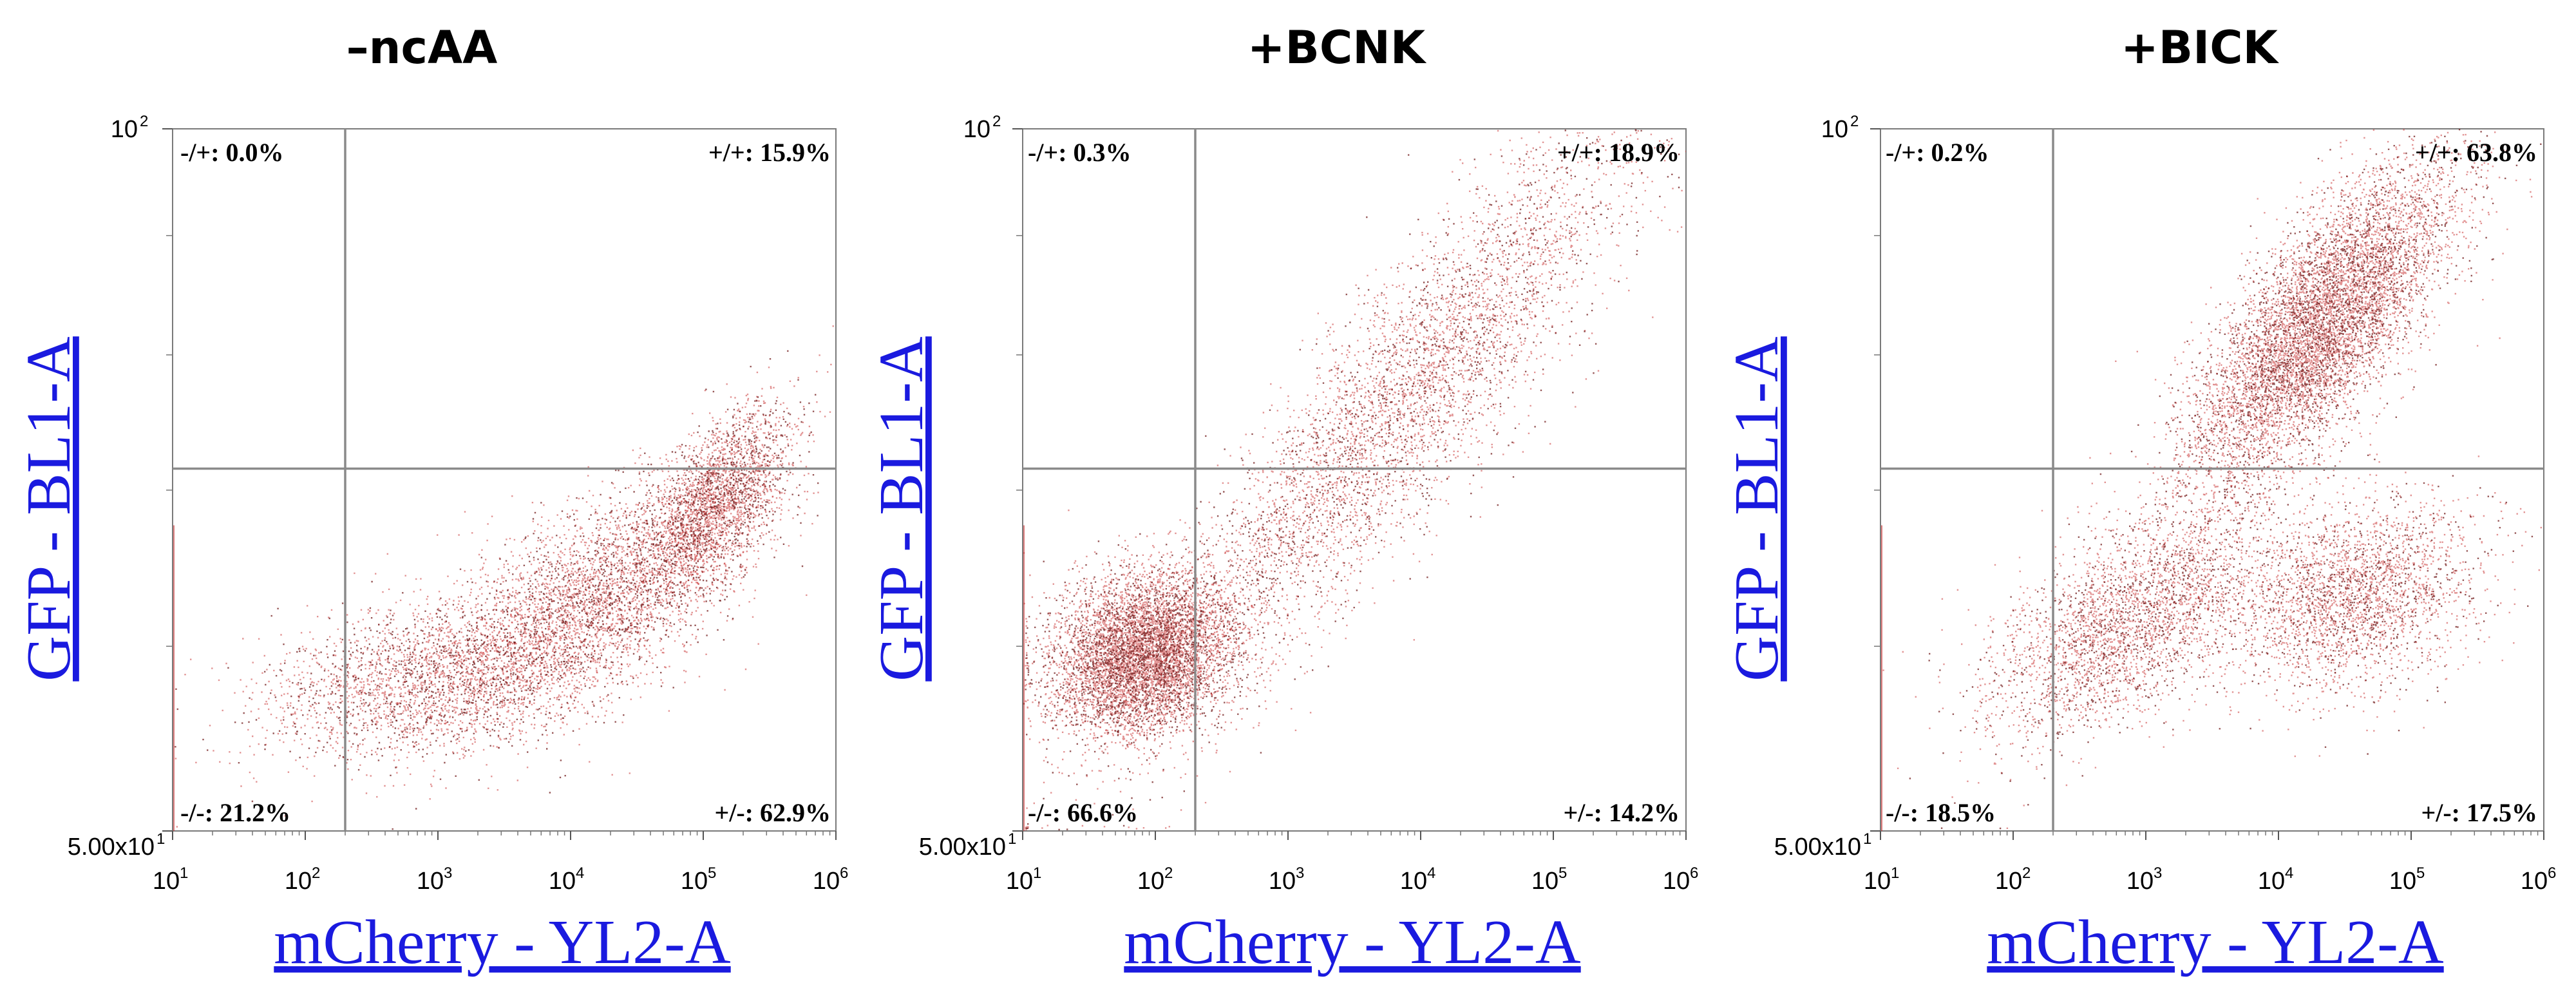 This screenshot has height=992, width=2576. I want to click on x-axis-title-1: mCherry - YL2-A, so click(502, 942).